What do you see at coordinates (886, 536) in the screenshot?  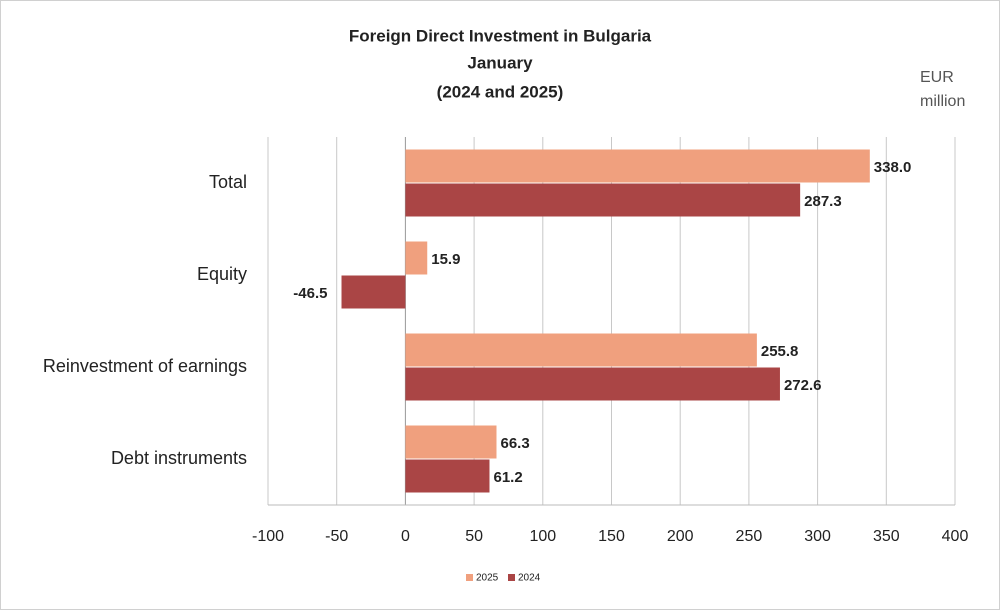 I see `x-tick-label: 350` at bounding box center [886, 536].